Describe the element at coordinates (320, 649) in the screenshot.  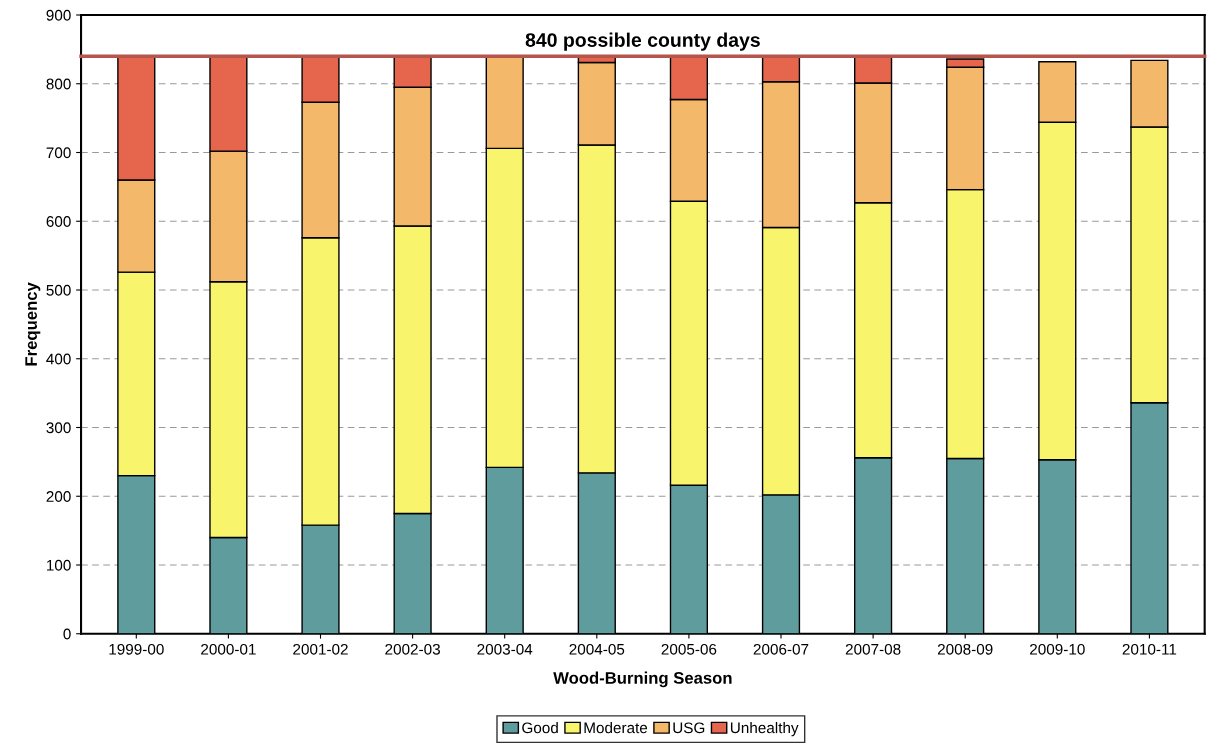
I see `x-tick-label: 2001-02` at that location.